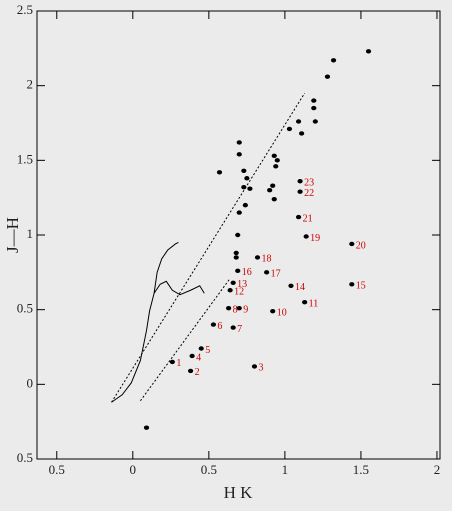  What do you see at coordinates (25, 158) in the screenshot?
I see `y-tick-label: 1.5` at bounding box center [25, 158].